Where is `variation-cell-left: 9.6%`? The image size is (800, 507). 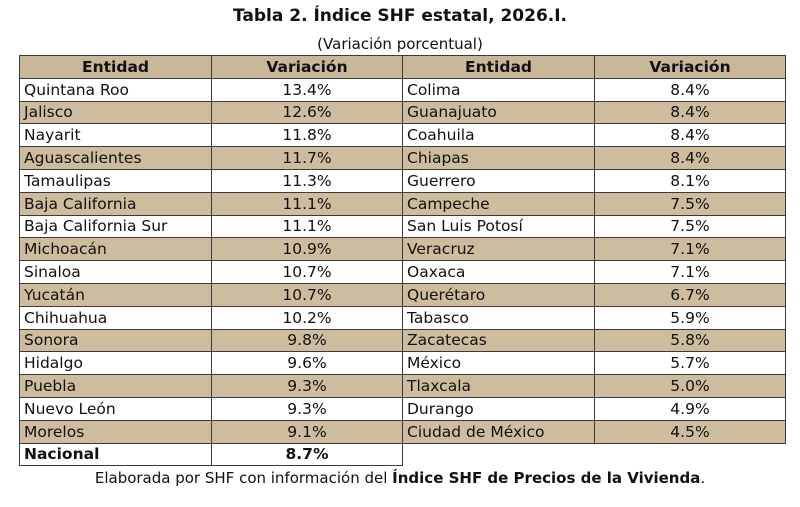 variation-cell-left: 9.6% is located at coordinates (307, 363).